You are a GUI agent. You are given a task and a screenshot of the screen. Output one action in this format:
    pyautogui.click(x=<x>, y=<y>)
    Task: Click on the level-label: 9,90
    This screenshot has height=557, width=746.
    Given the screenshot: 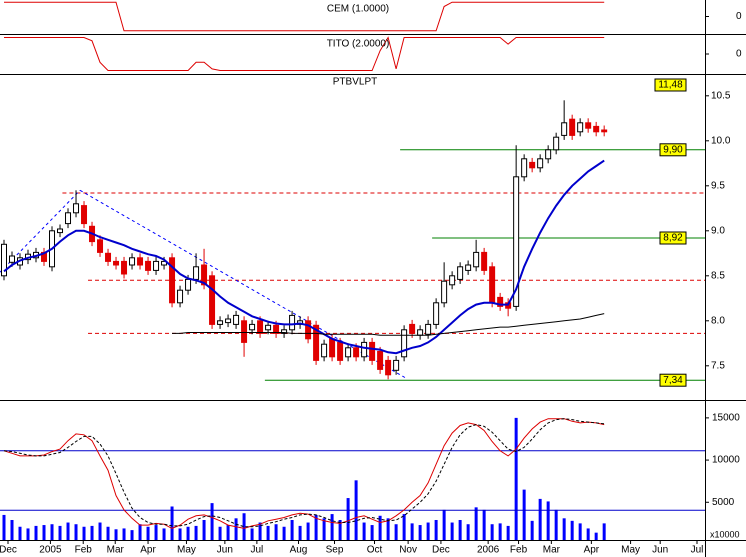 What is the action you would take?
    pyautogui.click(x=673, y=149)
    